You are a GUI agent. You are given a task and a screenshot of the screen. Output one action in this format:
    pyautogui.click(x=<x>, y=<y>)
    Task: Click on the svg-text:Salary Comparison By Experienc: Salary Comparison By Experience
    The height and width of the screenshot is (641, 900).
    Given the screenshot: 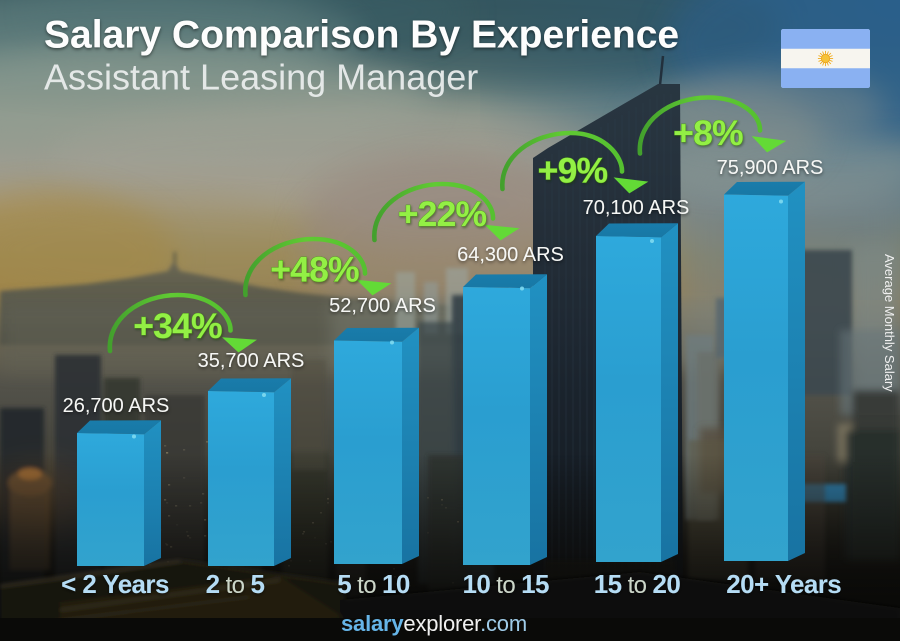 What is the action you would take?
    pyautogui.click(x=361, y=35)
    